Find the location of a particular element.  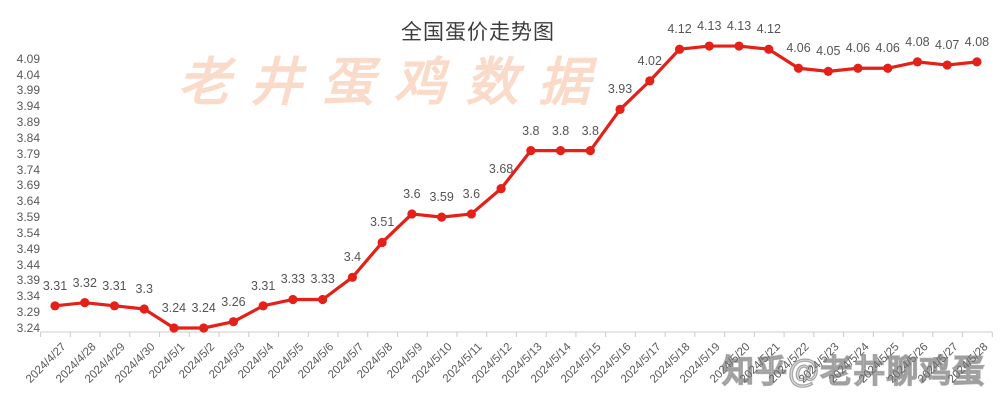

y-axis-tick-label: 3.69 is located at coordinates (28, 185).